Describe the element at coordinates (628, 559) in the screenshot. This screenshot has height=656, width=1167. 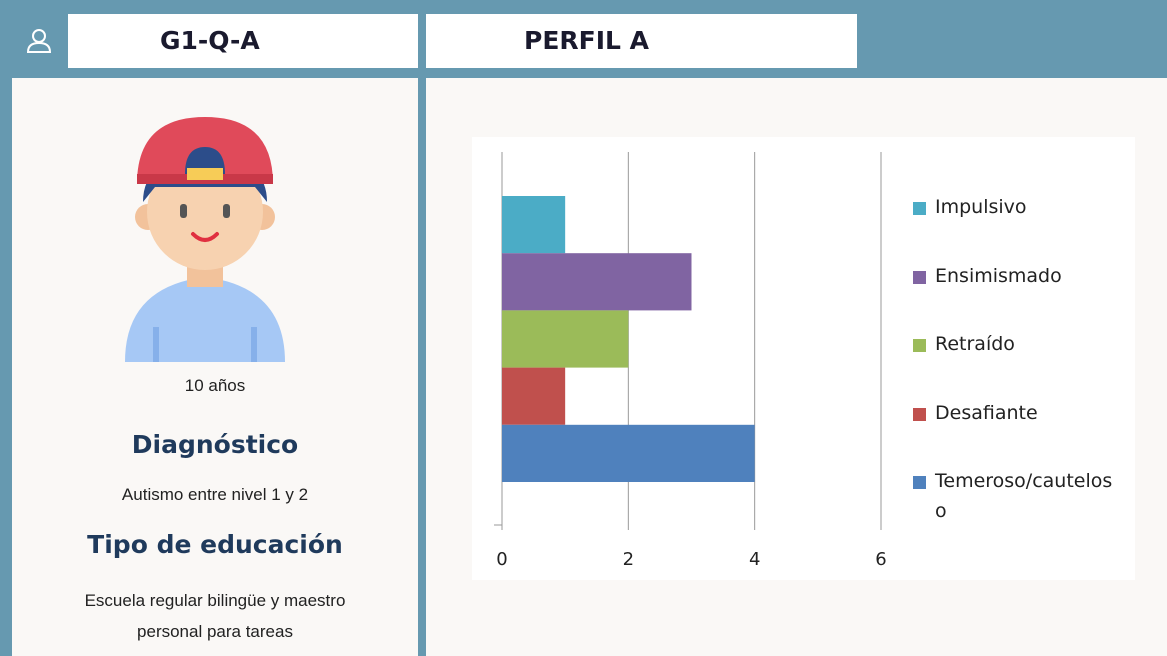
I see `x-tick-label: 2` at that location.